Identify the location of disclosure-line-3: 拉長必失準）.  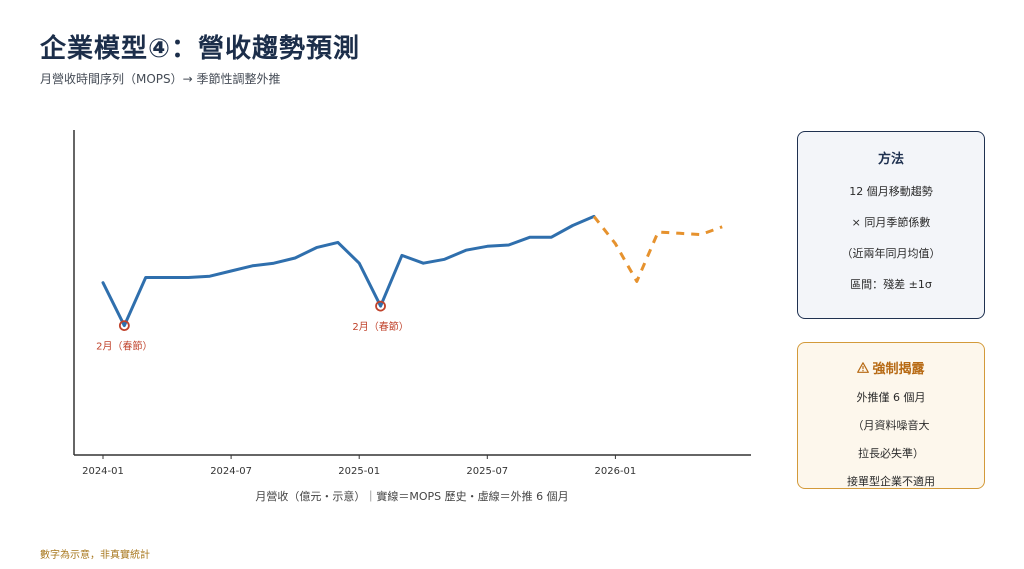
(891, 453).